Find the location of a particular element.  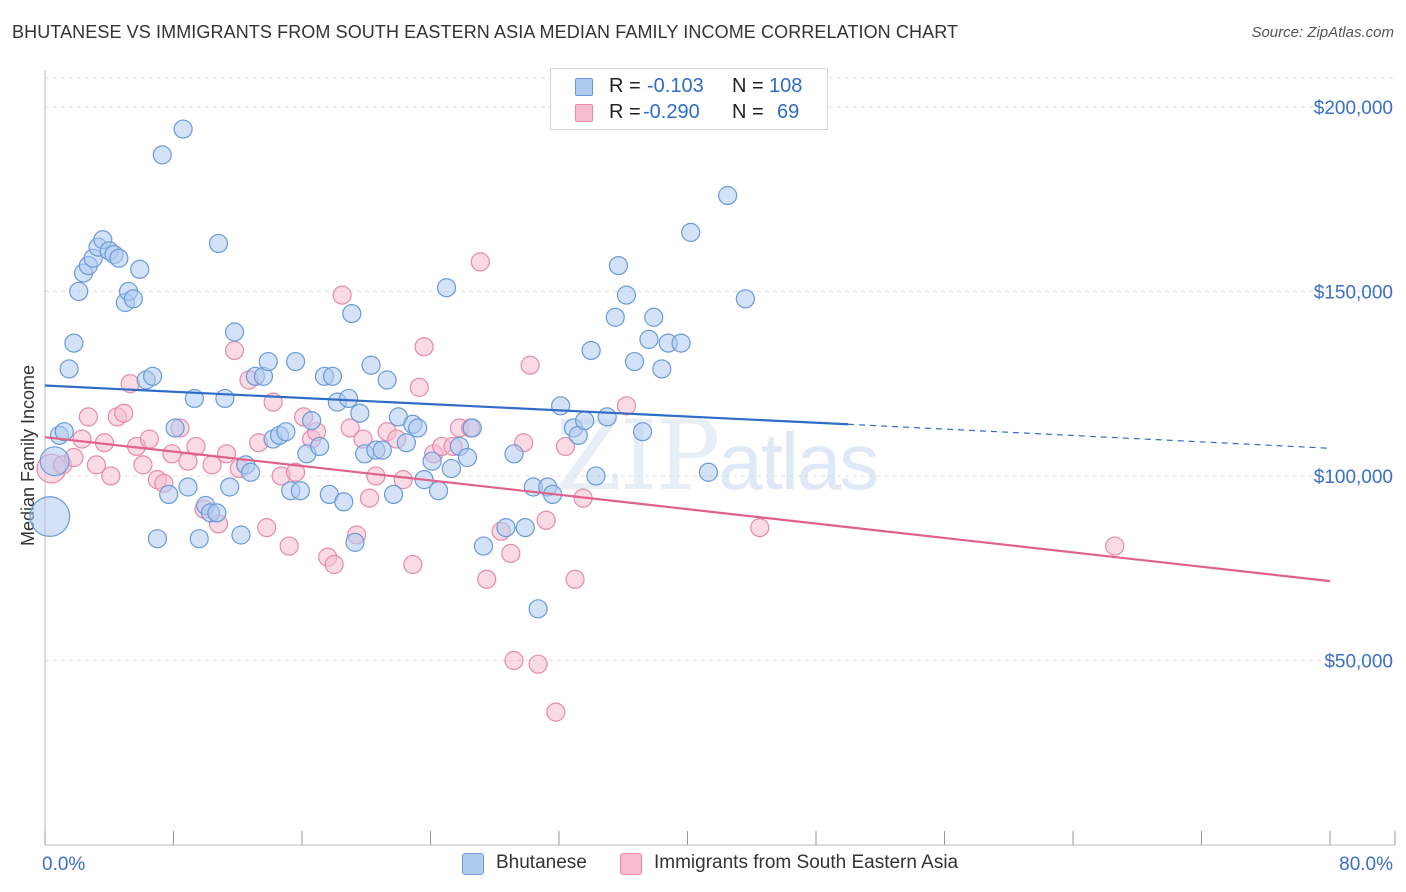

y-axis-title: Median Family Income is located at coordinates (28, 455).